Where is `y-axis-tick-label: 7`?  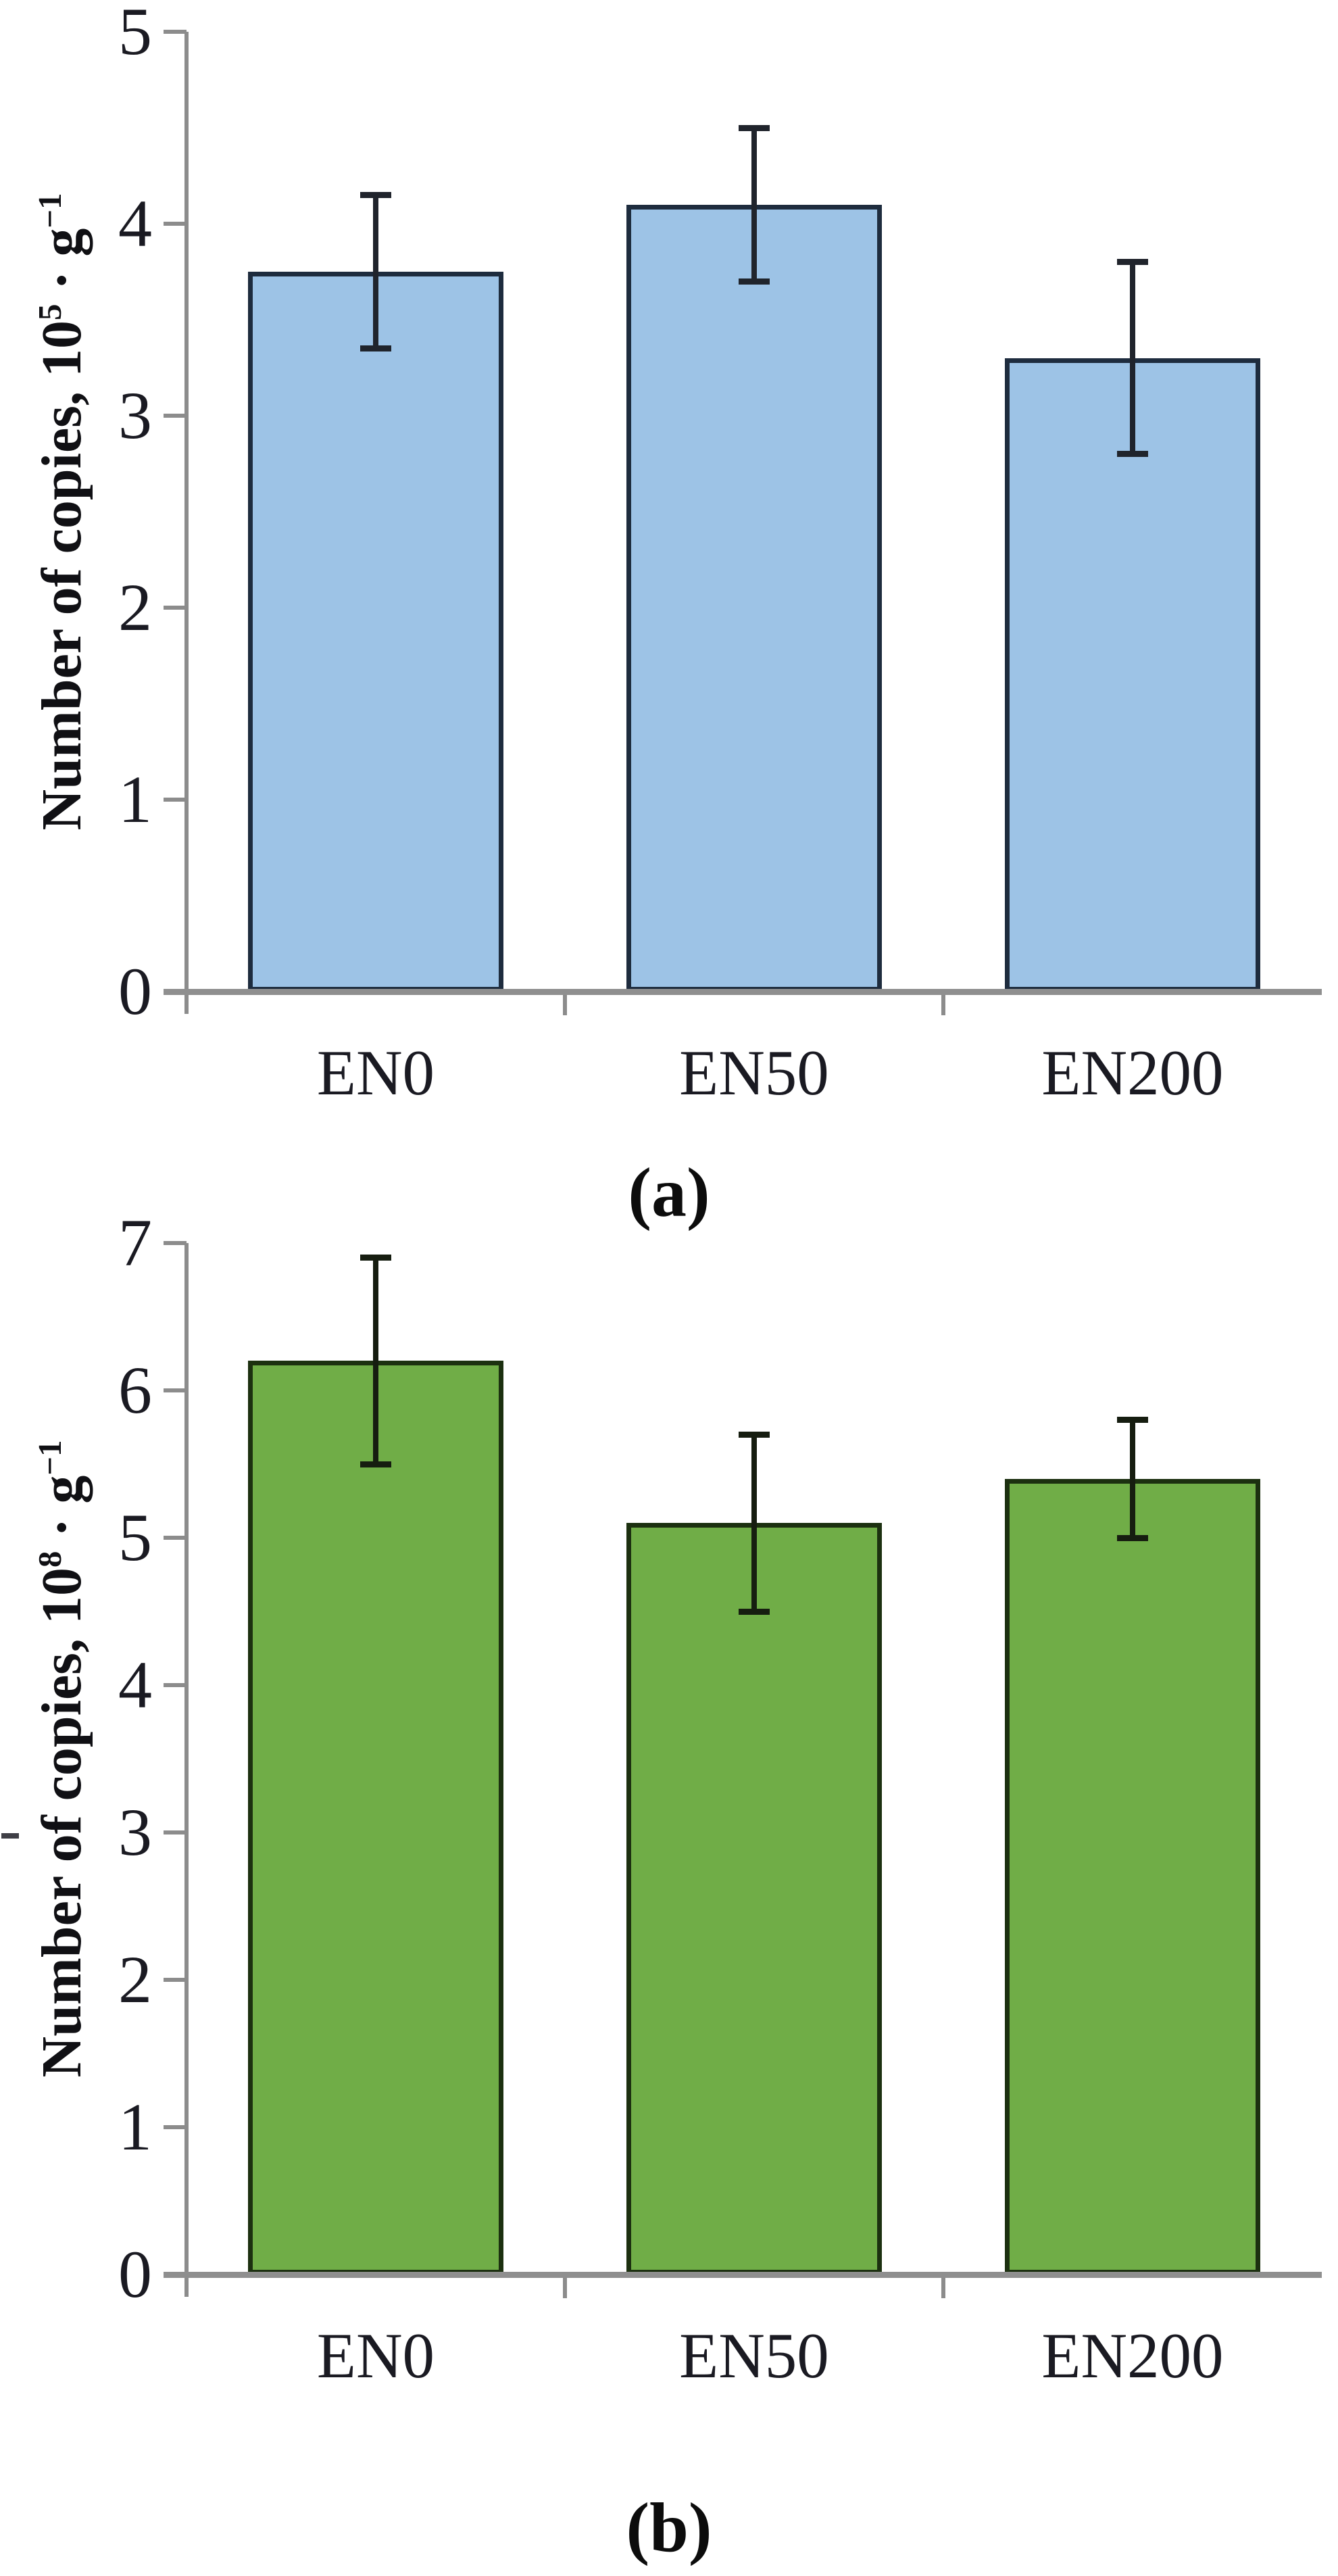
y-axis-tick-label: 7 is located at coordinates (135, 1242).